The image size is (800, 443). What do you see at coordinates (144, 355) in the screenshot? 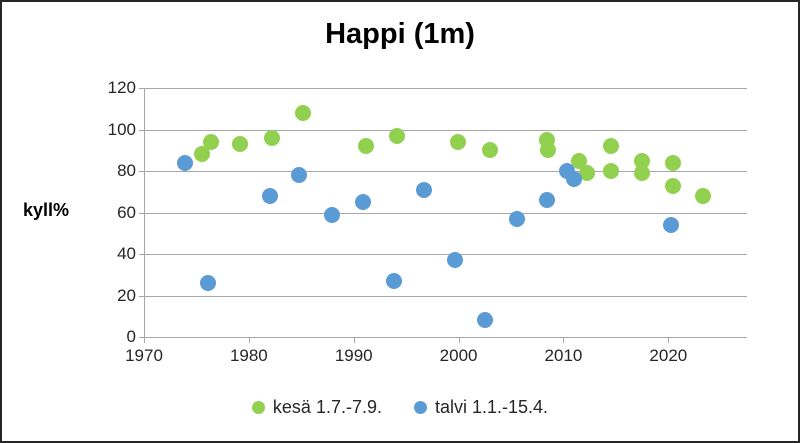
I see `x-tick-label: 1970` at bounding box center [144, 355].